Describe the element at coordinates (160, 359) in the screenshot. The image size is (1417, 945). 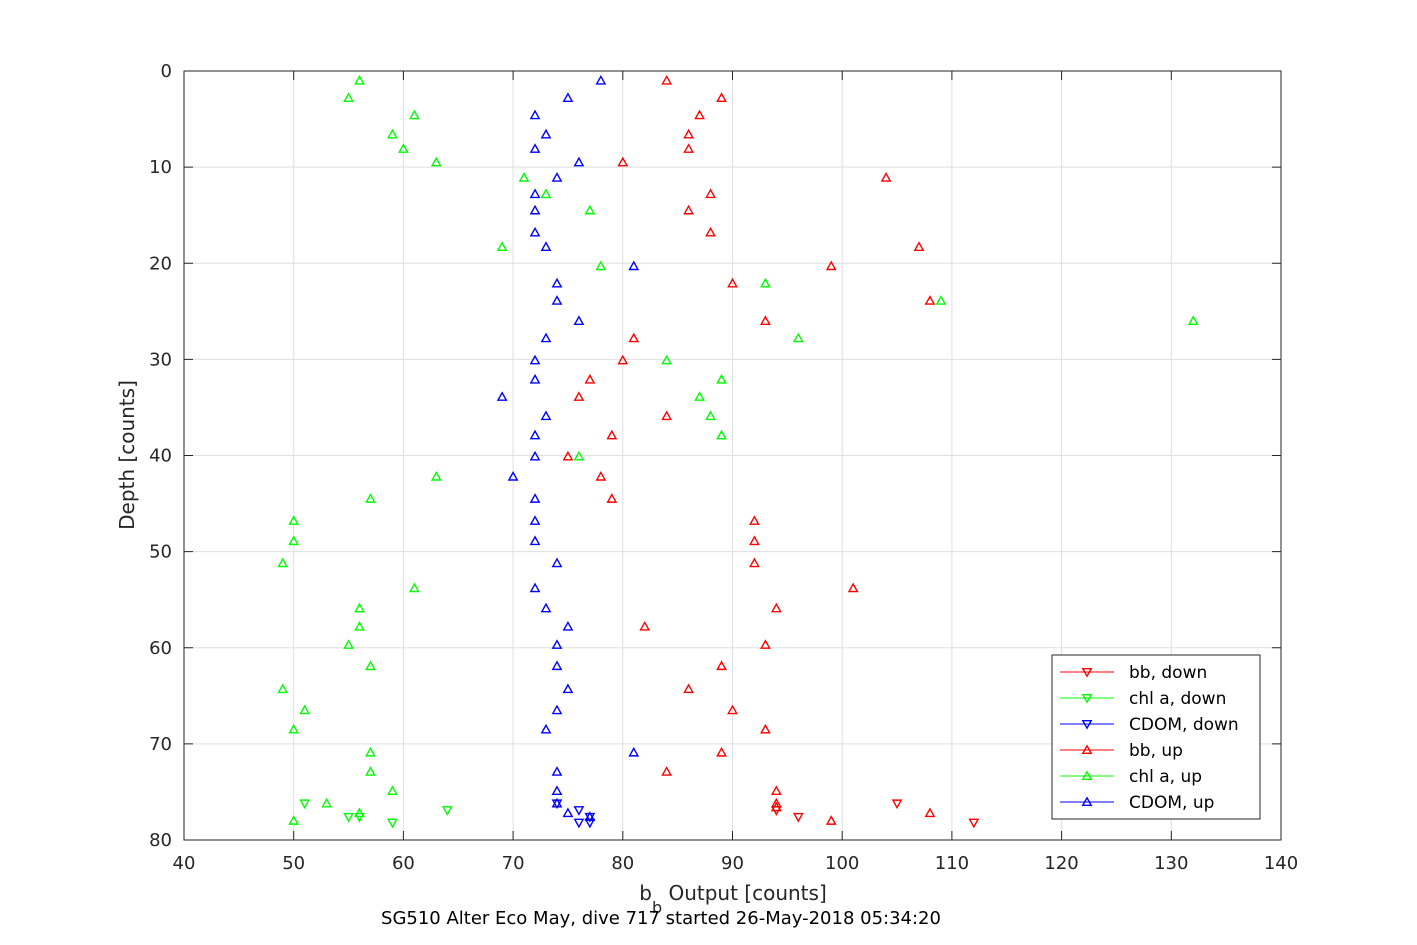
I see `y-tick-label: 30` at that location.